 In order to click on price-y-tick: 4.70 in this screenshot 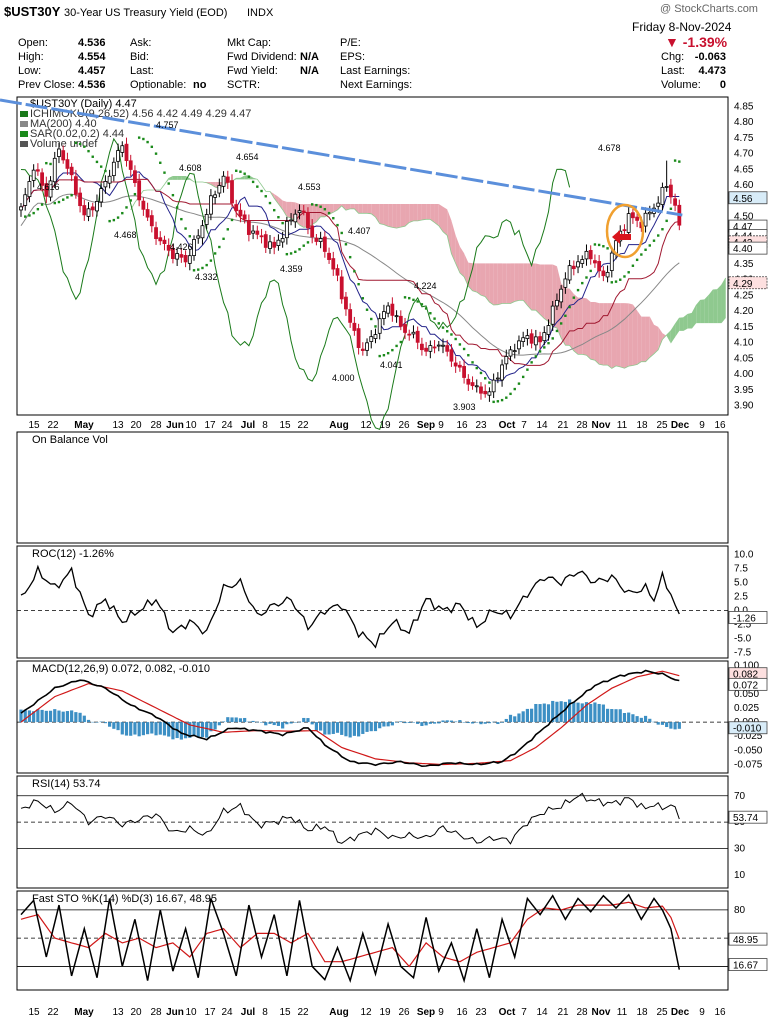, I will do `click(744, 154)`.